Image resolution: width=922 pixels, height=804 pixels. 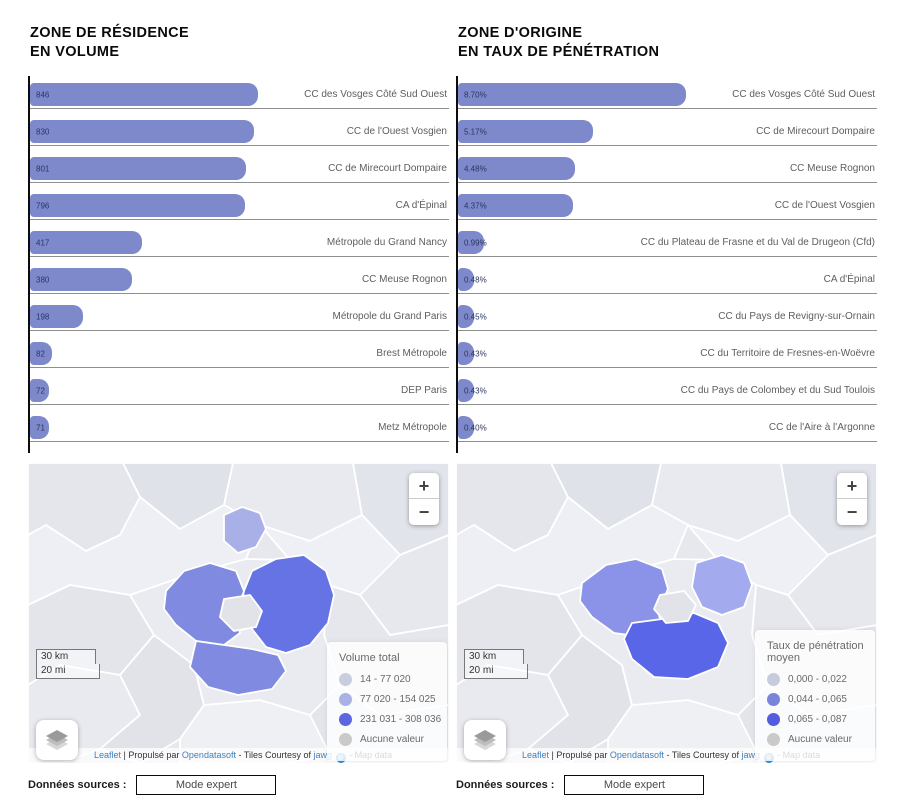 What do you see at coordinates (385, 680) in the screenshot?
I see `legend-item-label: 14 - 77 020` at bounding box center [385, 680].